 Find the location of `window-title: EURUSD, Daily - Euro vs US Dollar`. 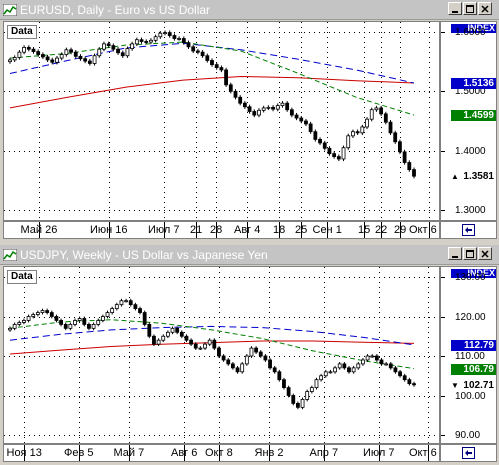

window-title: EURUSD, Daily - Euro vs US Dollar is located at coordinates (115, 10).